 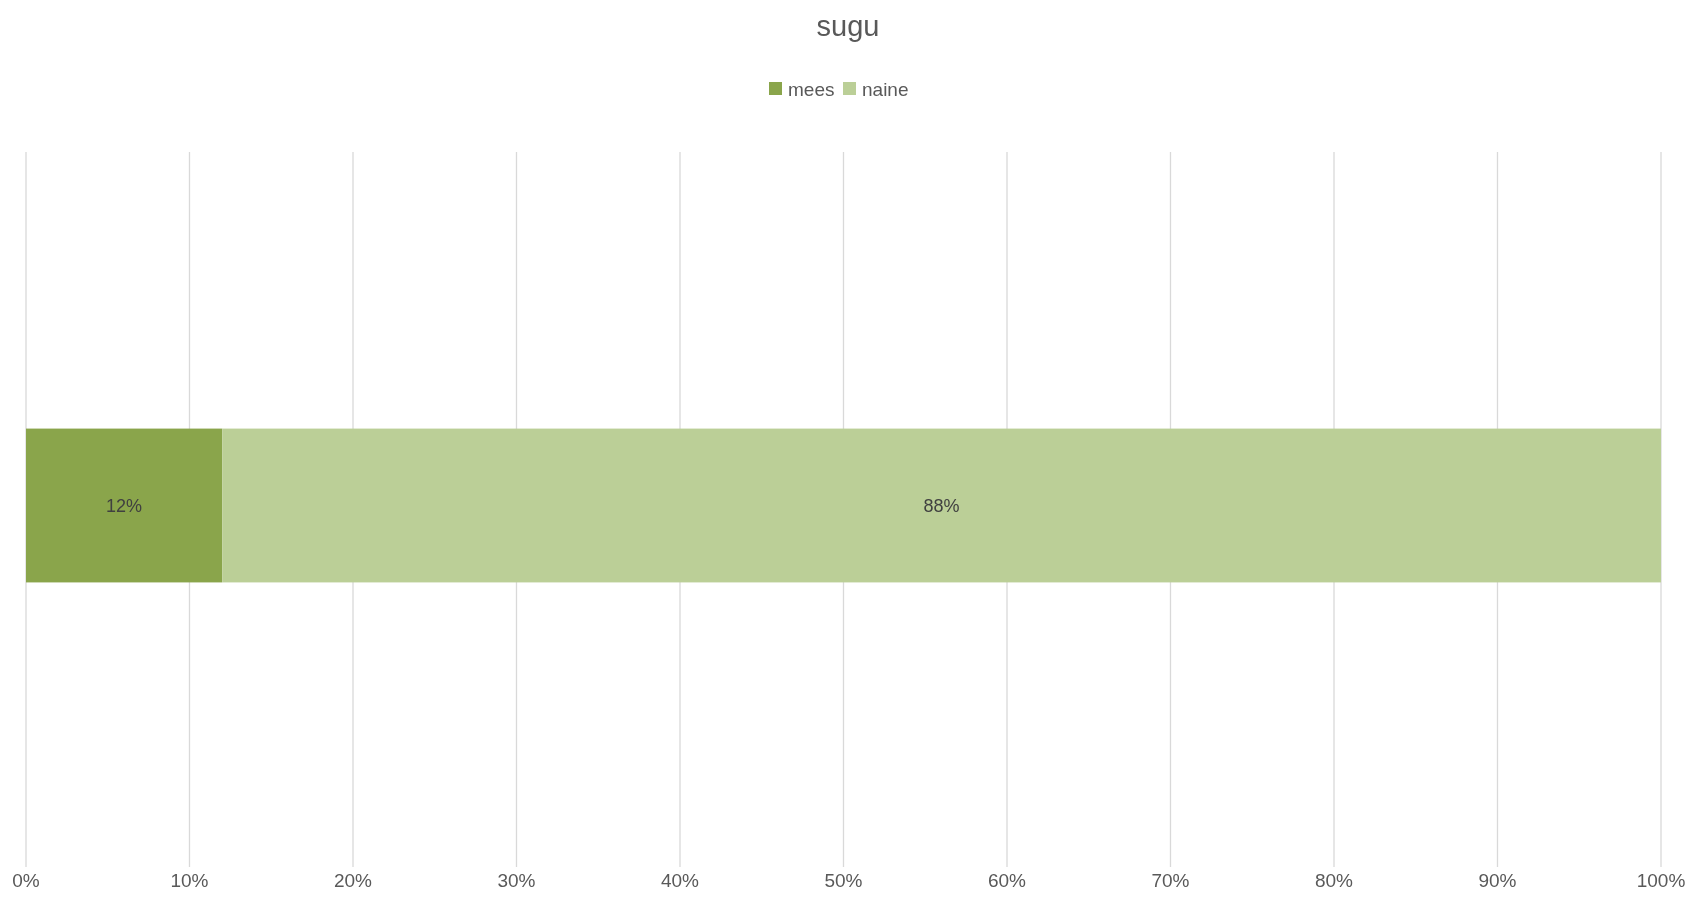 I want to click on x-tick-label: 20%, so click(x=353, y=880).